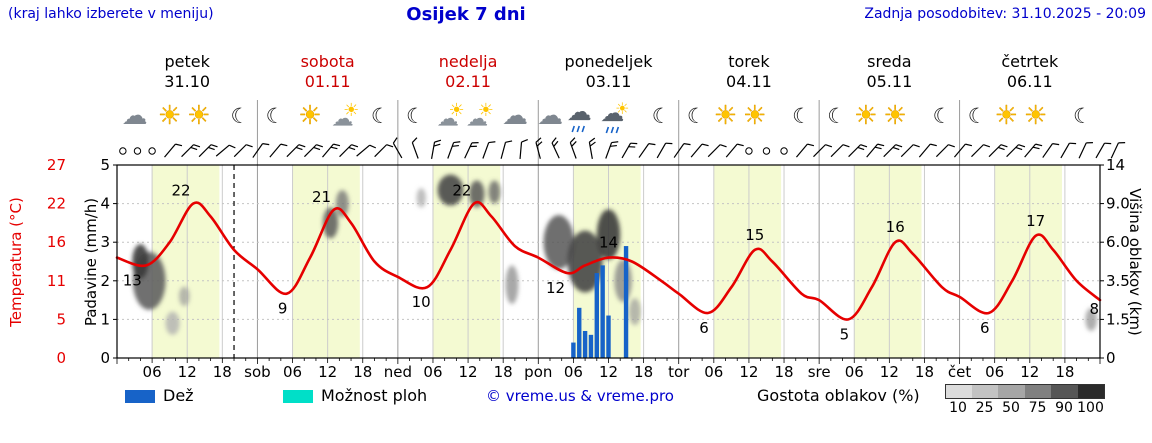 Image resolution: width=1152 pixels, height=443 pixels. I want to click on svg-text: 01.11, so click(328, 81).